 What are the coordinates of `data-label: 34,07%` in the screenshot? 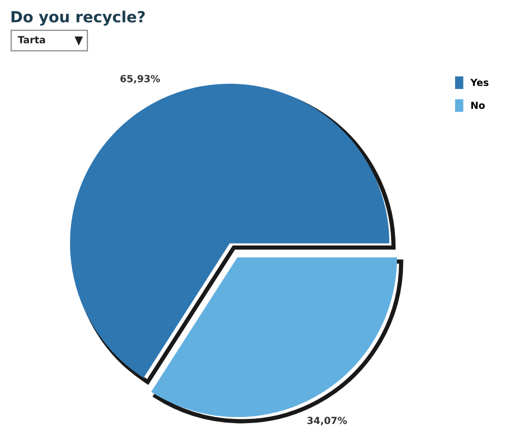 It's located at (327, 421).